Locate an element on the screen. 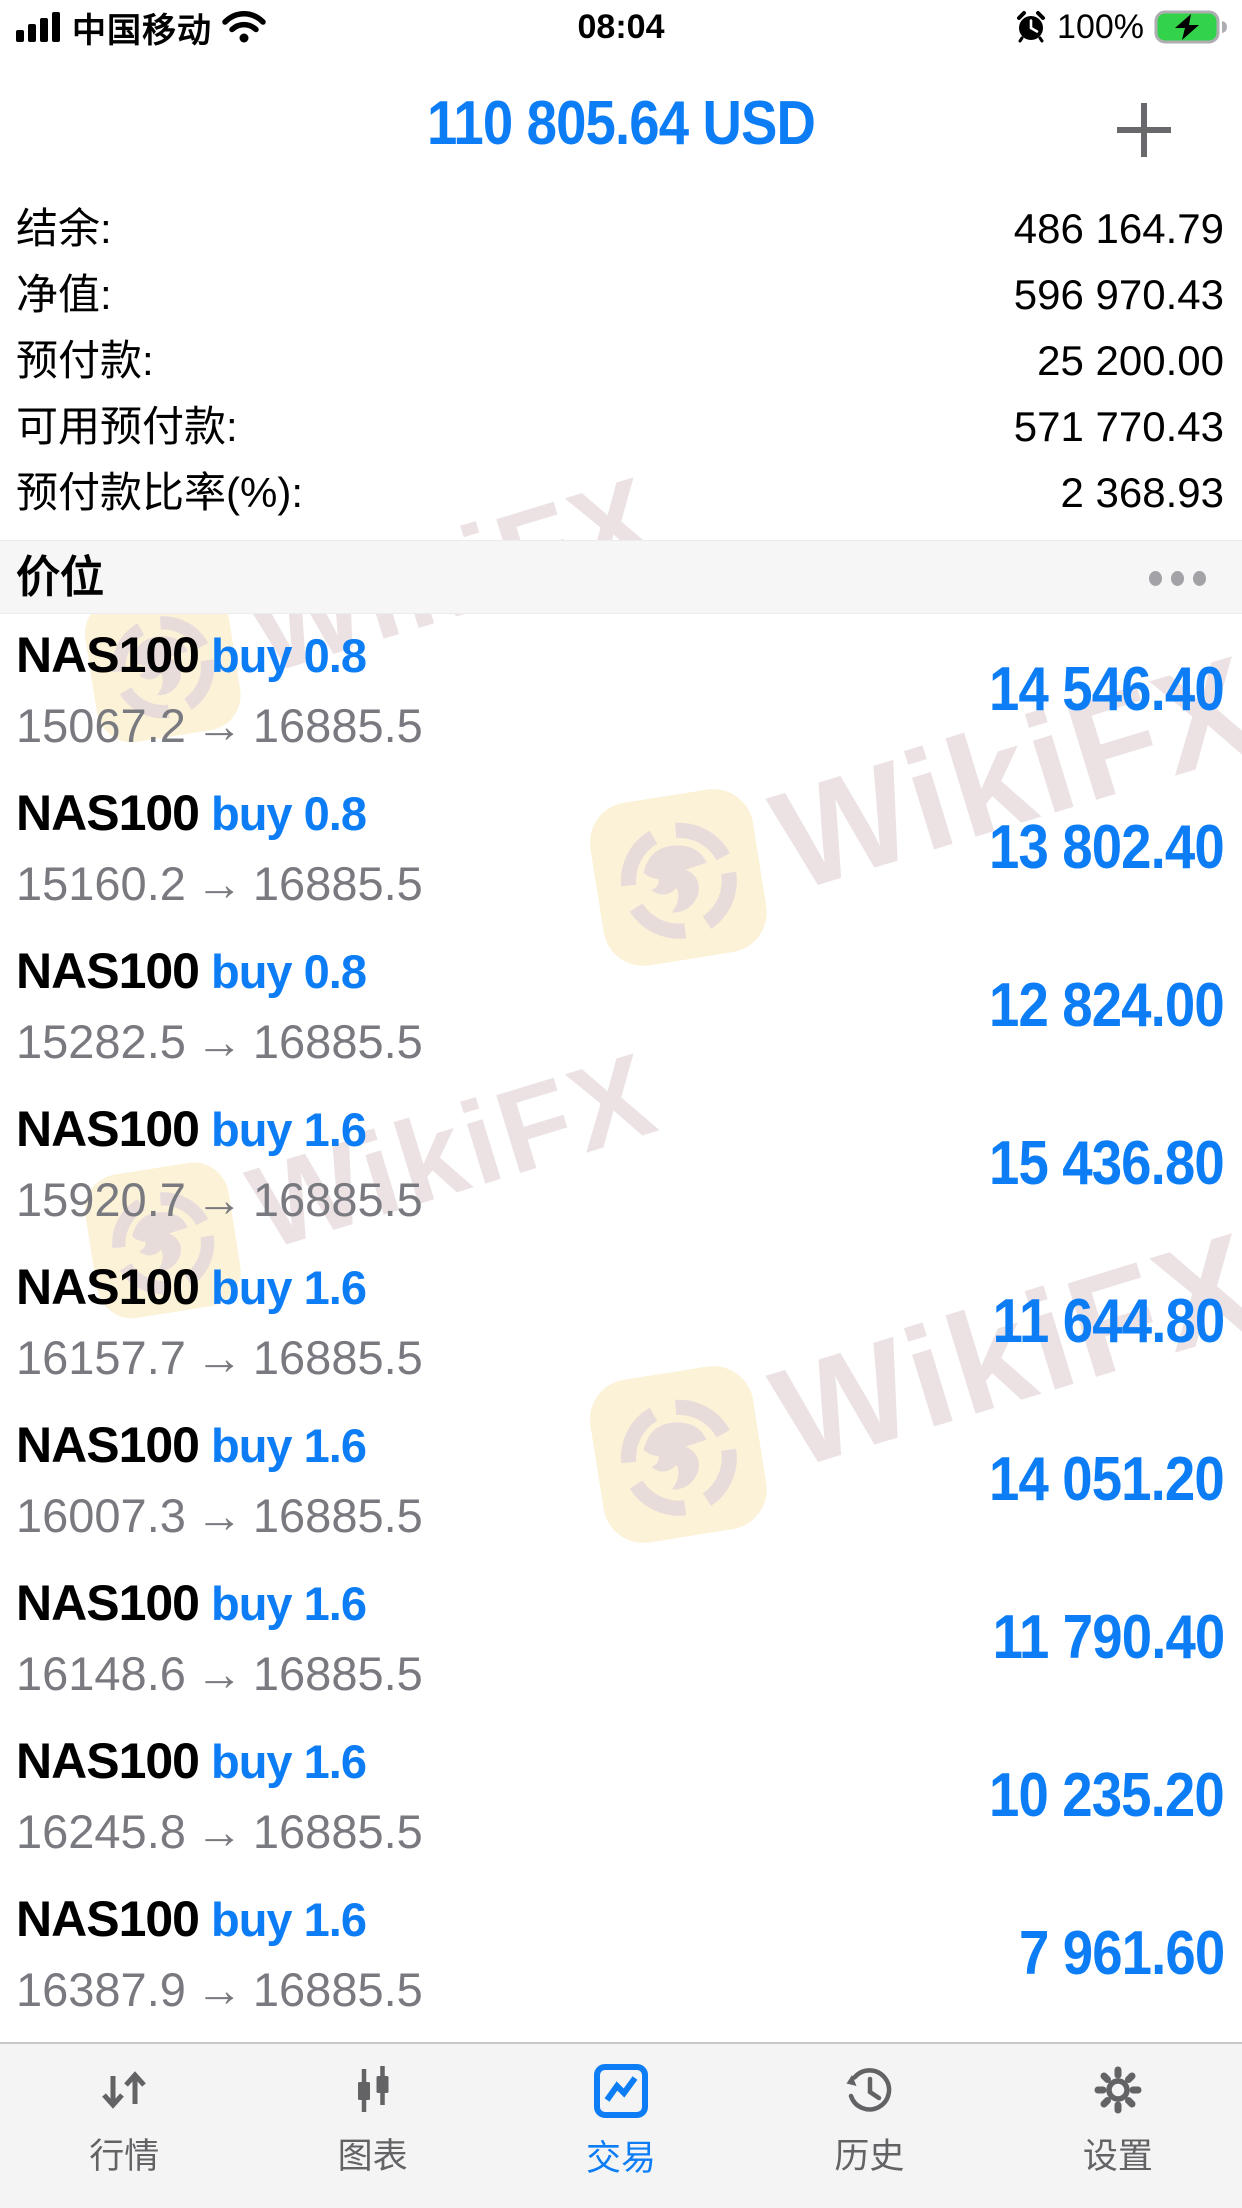  account-row-equity: 净值: 596 970.43 is located at coordinates (621, 295).